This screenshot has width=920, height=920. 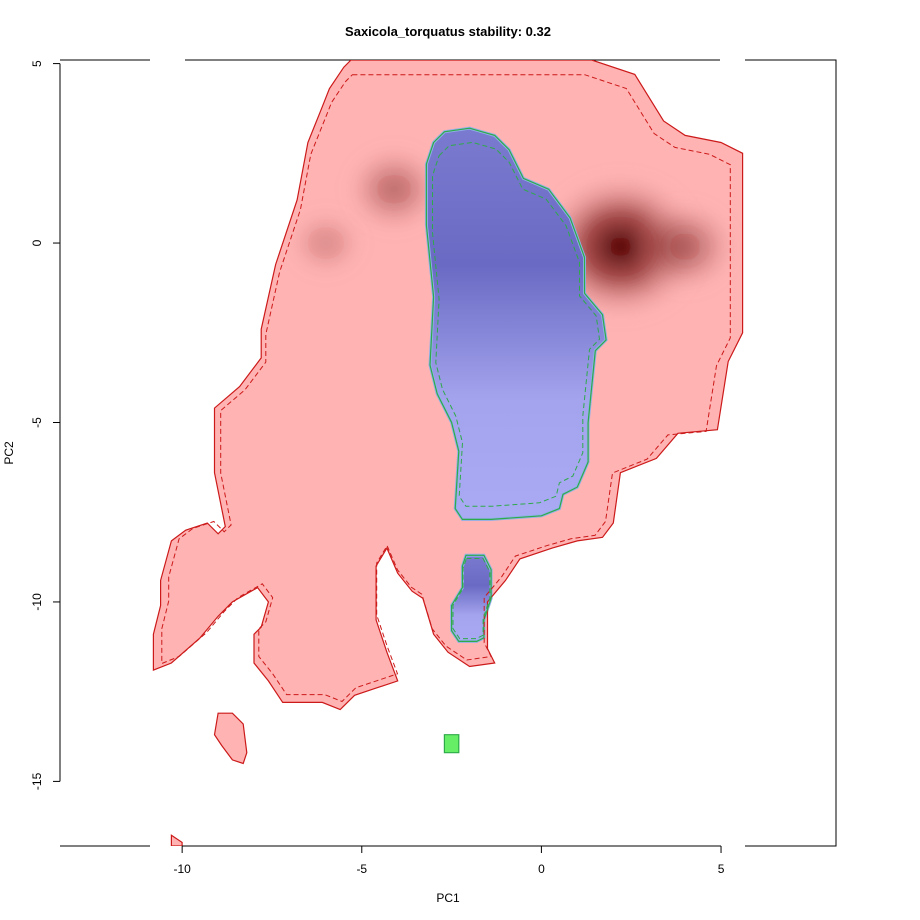 What do you see at coordinates (361, 869) in the screenshot?
I see `x-tick-label: -5` at bounding box center [361, 869].